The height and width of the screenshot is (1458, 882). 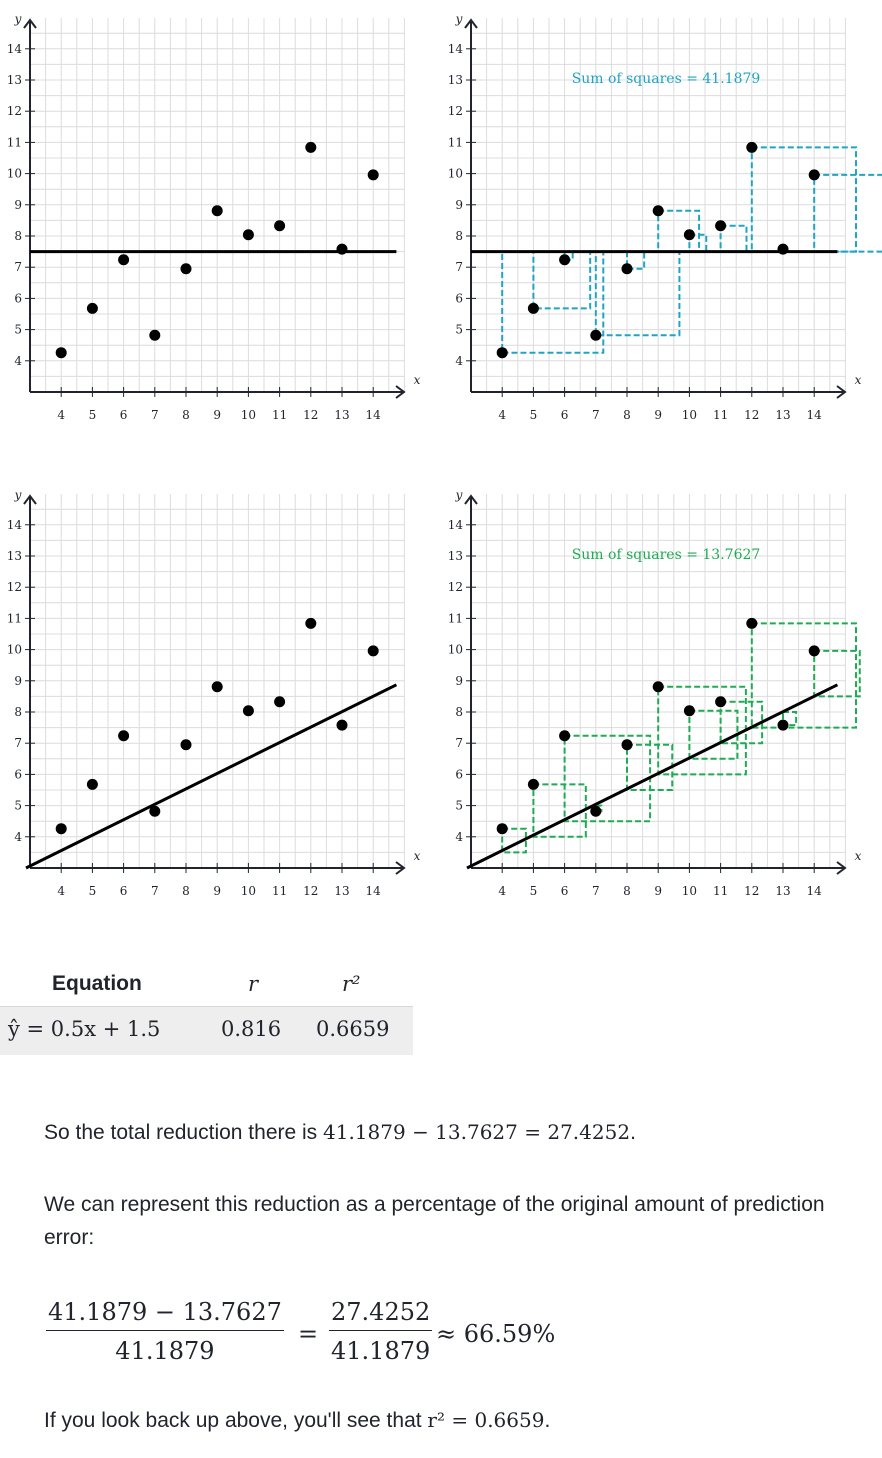 What do you see at coordinates (381, 1331) in the screenshot?
I see `fraction-reduction: 27.4252 41.1879` at bounding box center [381, 1331].